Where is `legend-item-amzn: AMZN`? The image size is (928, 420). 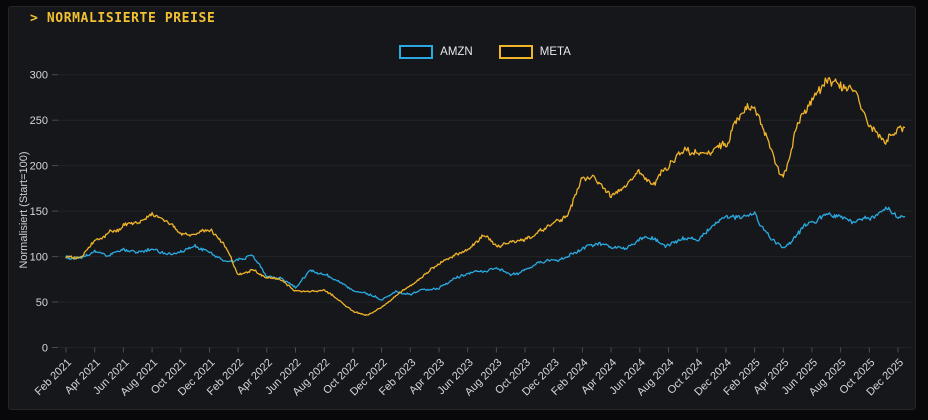
legend-item-amzn: AMZN is located at coordinates (436, 52).